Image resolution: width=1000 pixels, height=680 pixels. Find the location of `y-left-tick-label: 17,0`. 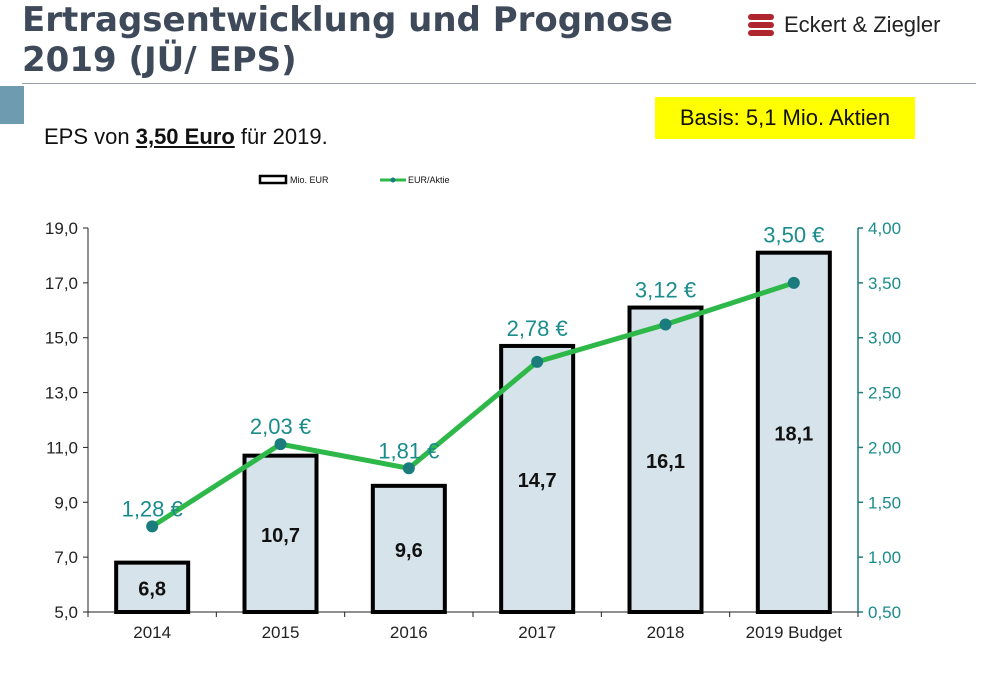

y-left-tick-label: 17,0 is located at coordinates (61, 283).